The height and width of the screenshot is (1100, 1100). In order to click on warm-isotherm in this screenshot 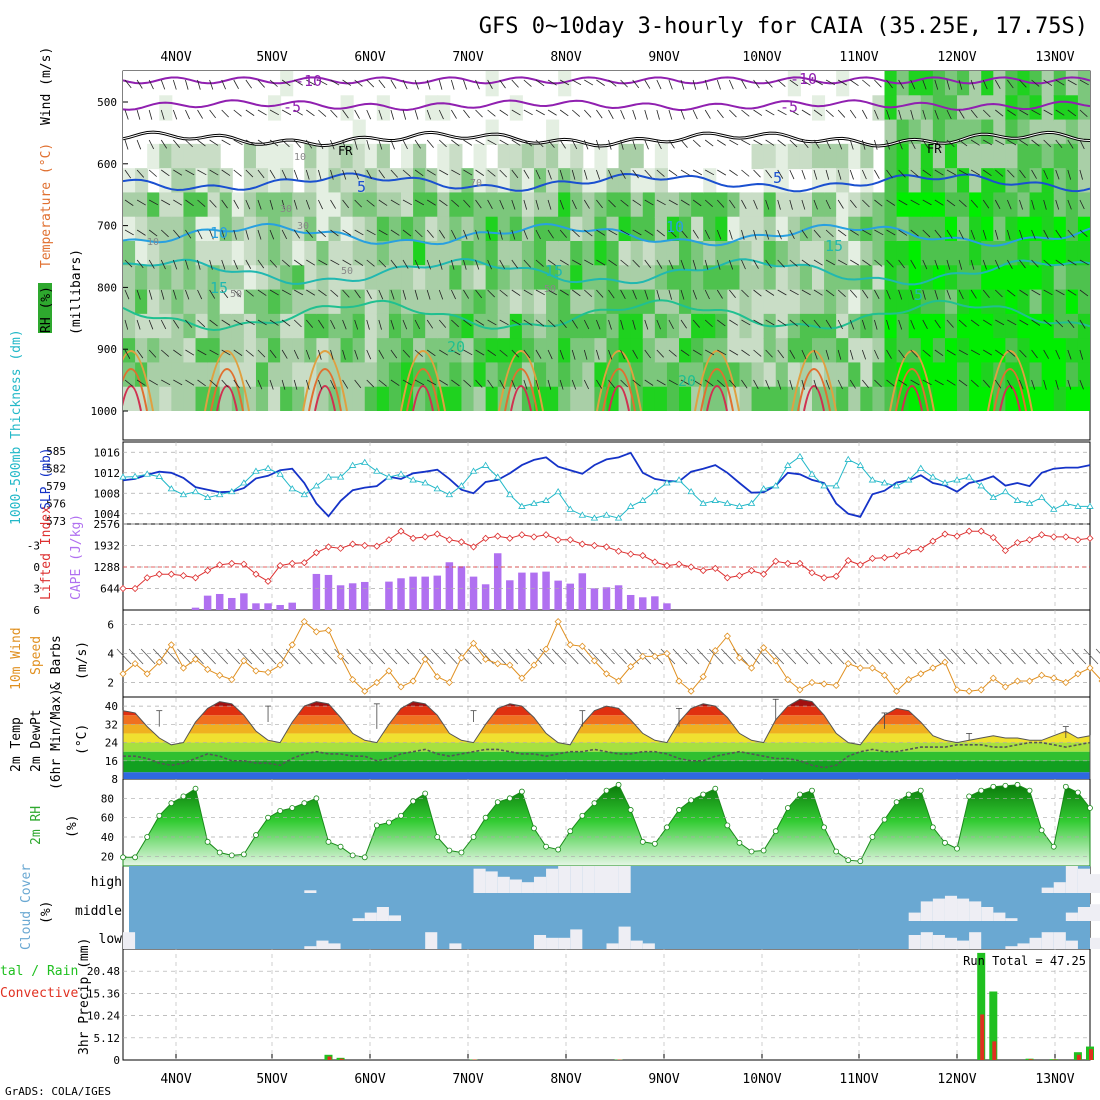, I will do `click(138, 380)`.